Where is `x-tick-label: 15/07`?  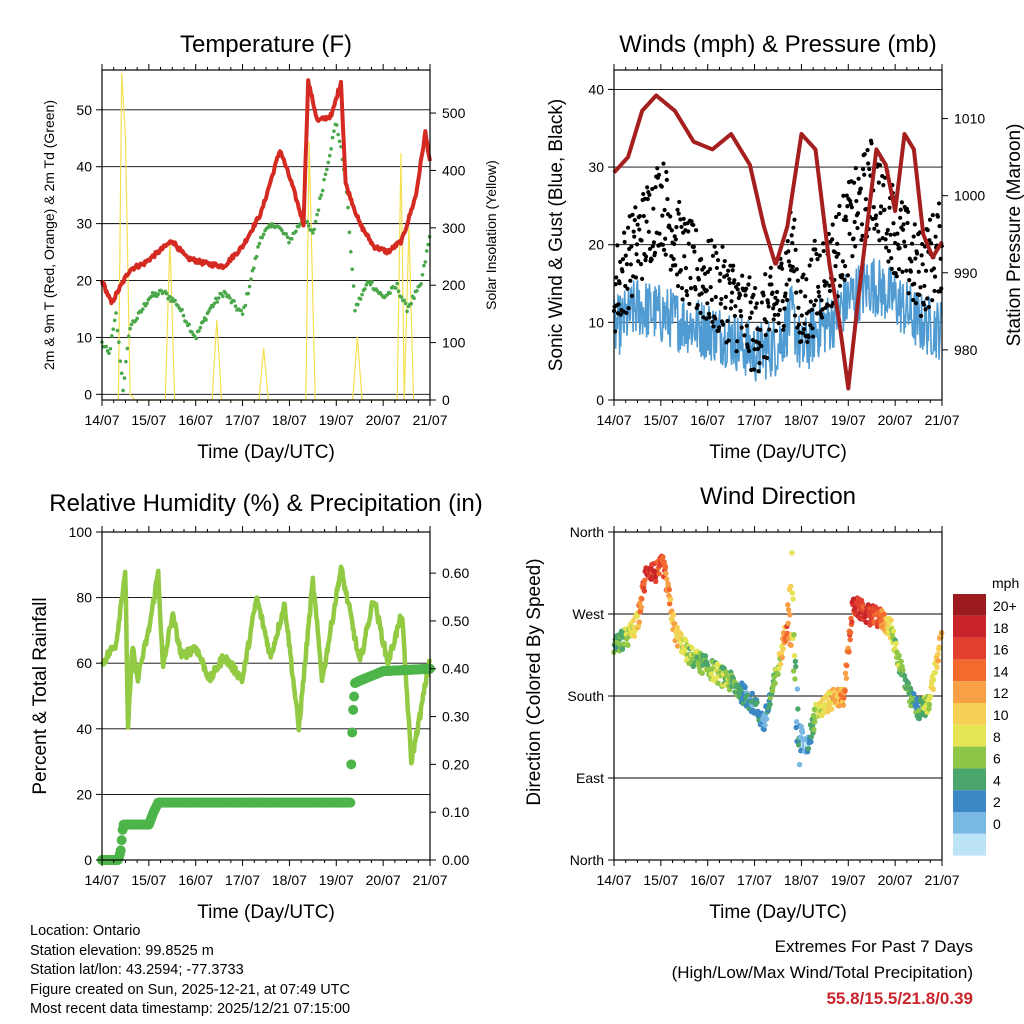 x-tick-label: 15/07 is located at coordinates (660, 420).